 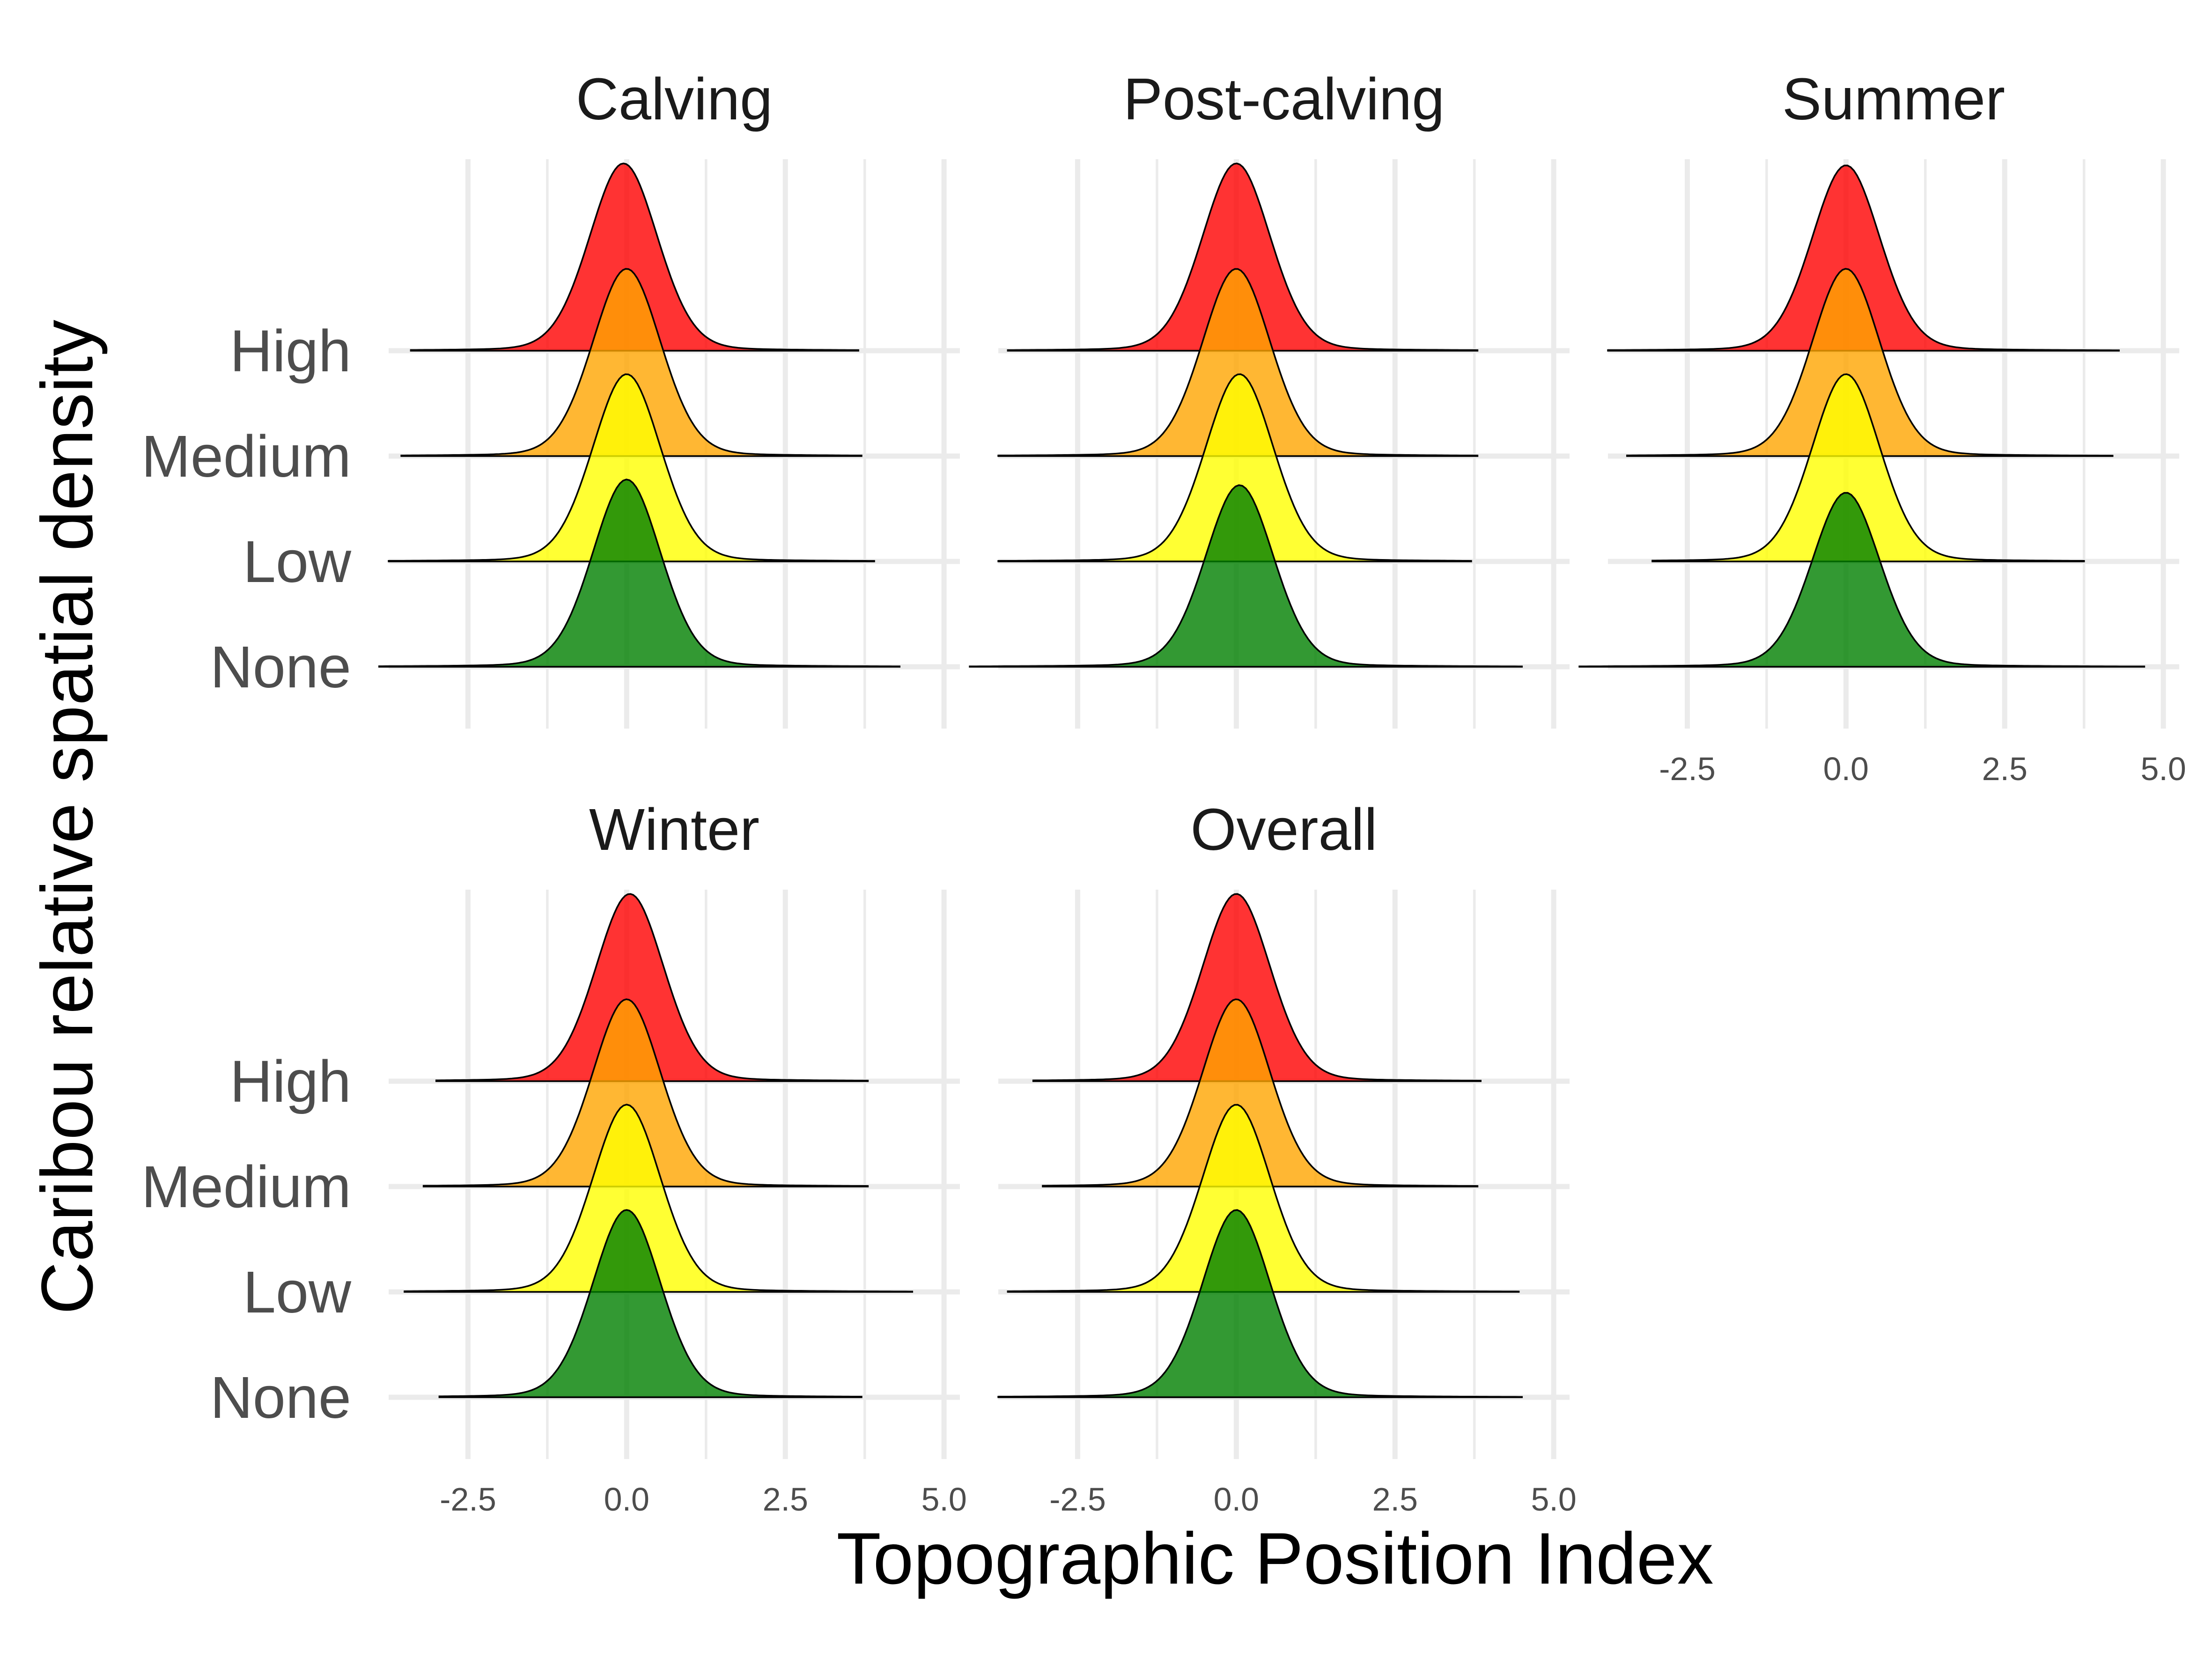 What do you see at coordinates (1284, 99) in the screenshot?
I see `facet-title: Post-calving` at bounding box center [1284, 99].